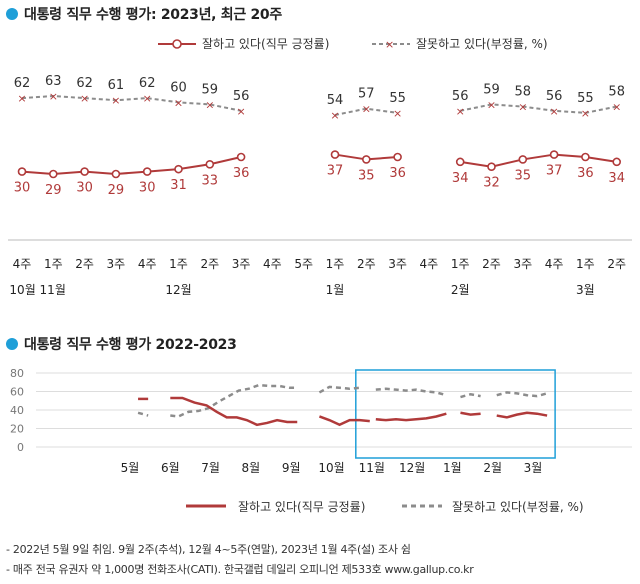 The image size is (640, 584). I want to click on bullet-dot-icon, so click(12, 344).